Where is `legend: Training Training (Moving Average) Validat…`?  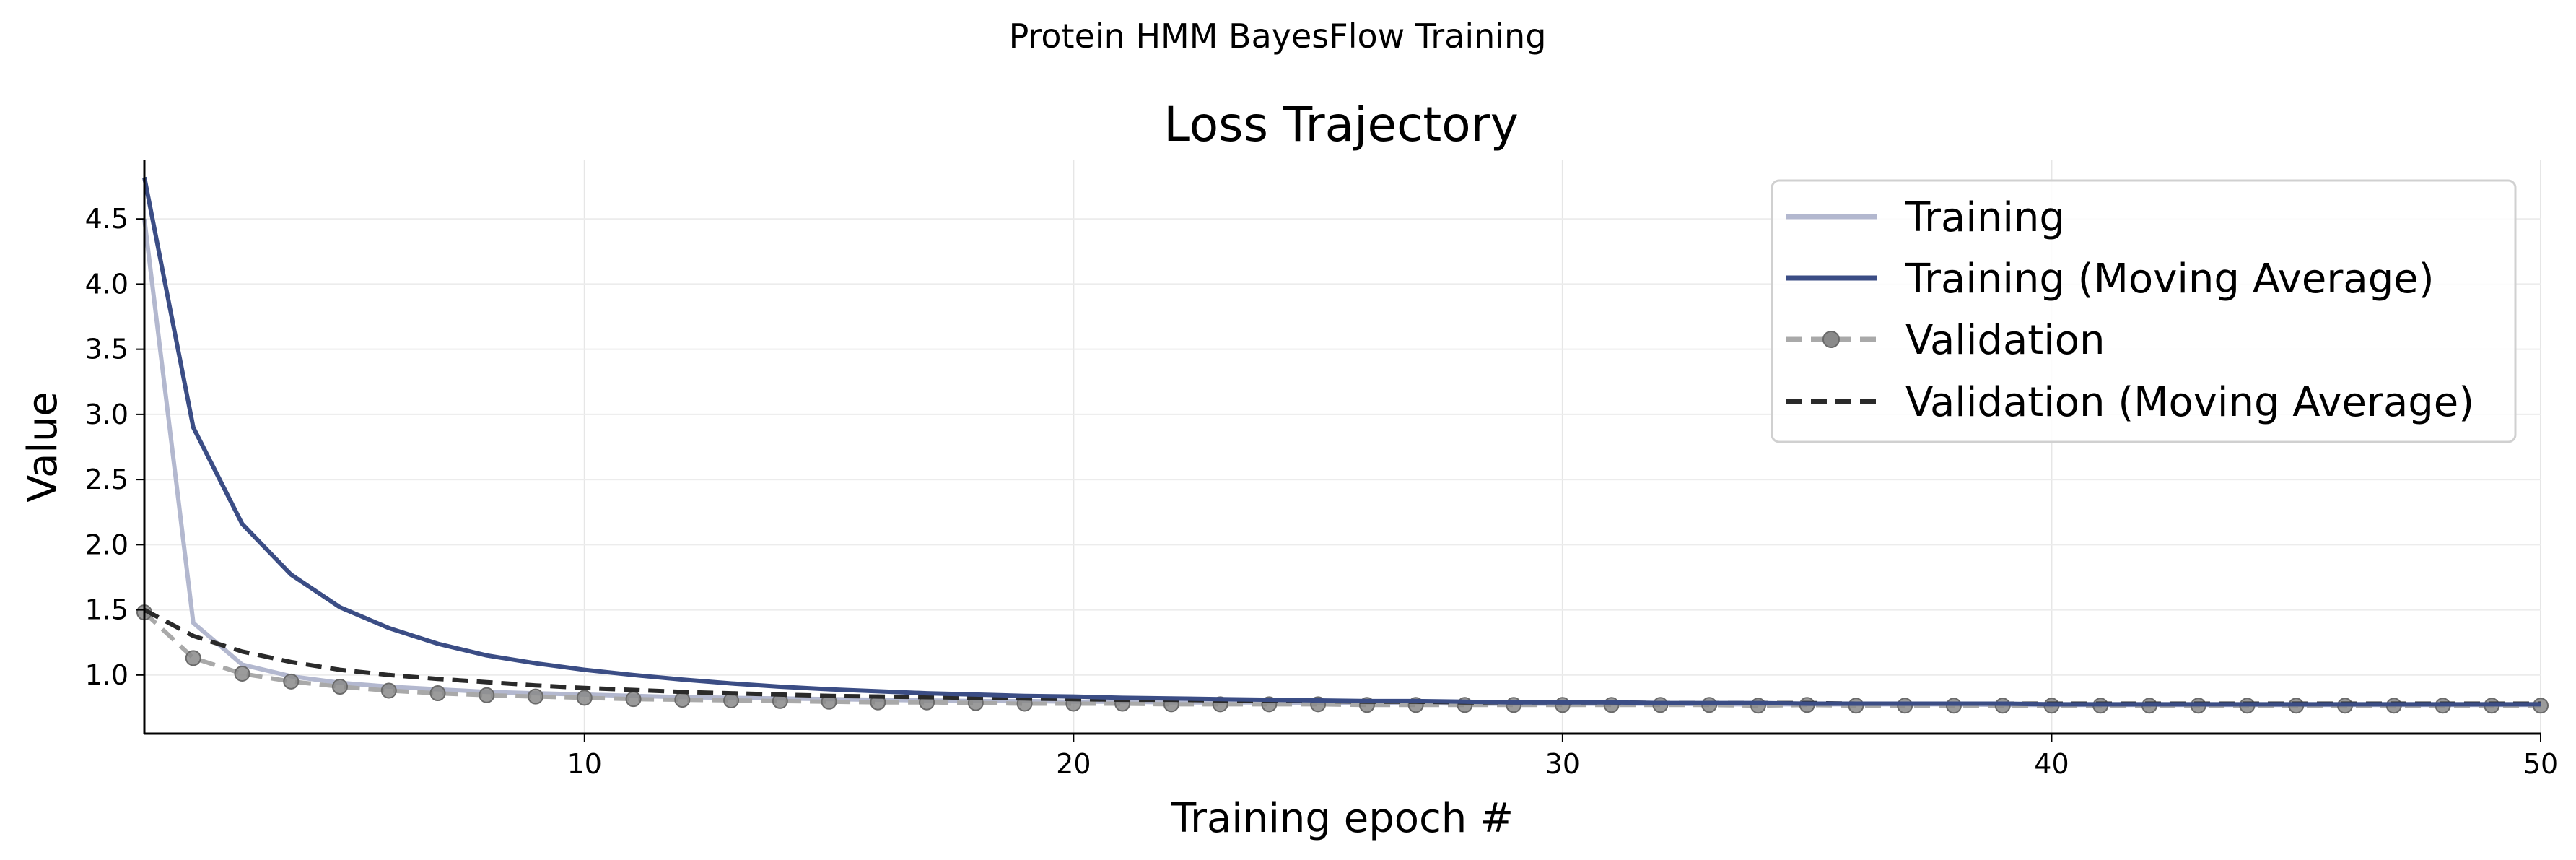 legend: Training Training (Moving Average) Validat… is located at coordinates (2144, 311).